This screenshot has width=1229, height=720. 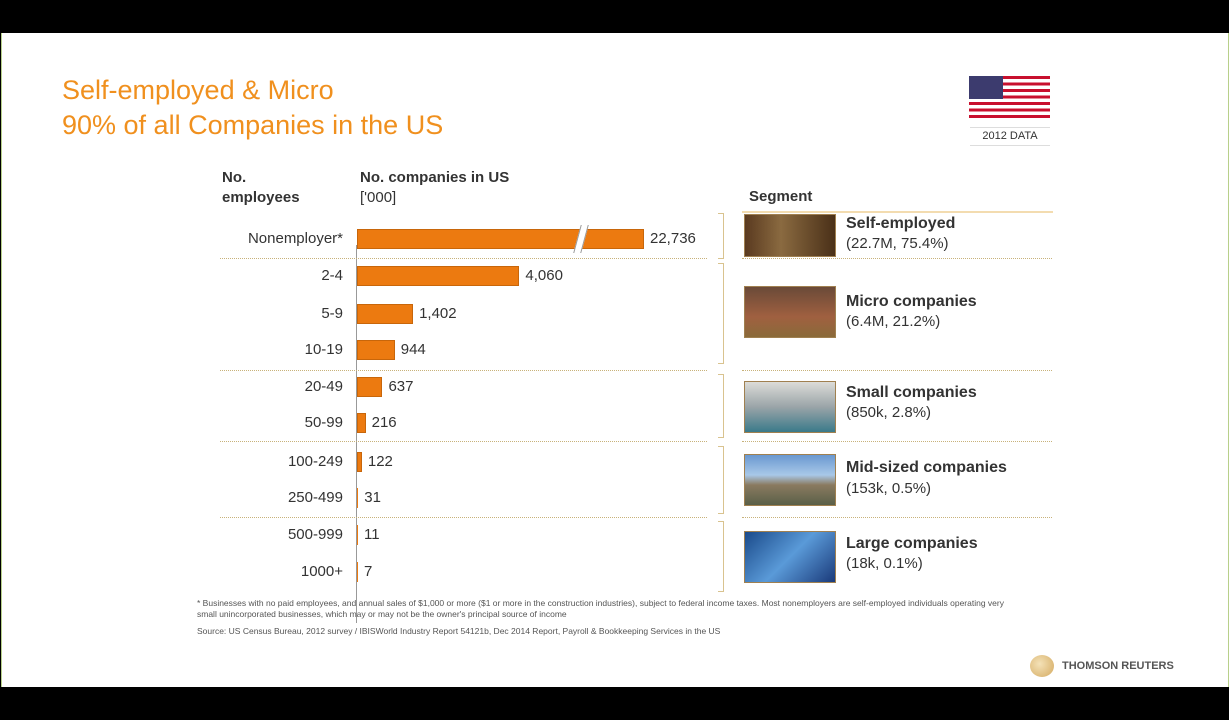 What do you see at coordinates (897, 243) in the screenshot?
I see `segment-detail: (22.7M, 75.4%)` at bounding box center [897, 243].